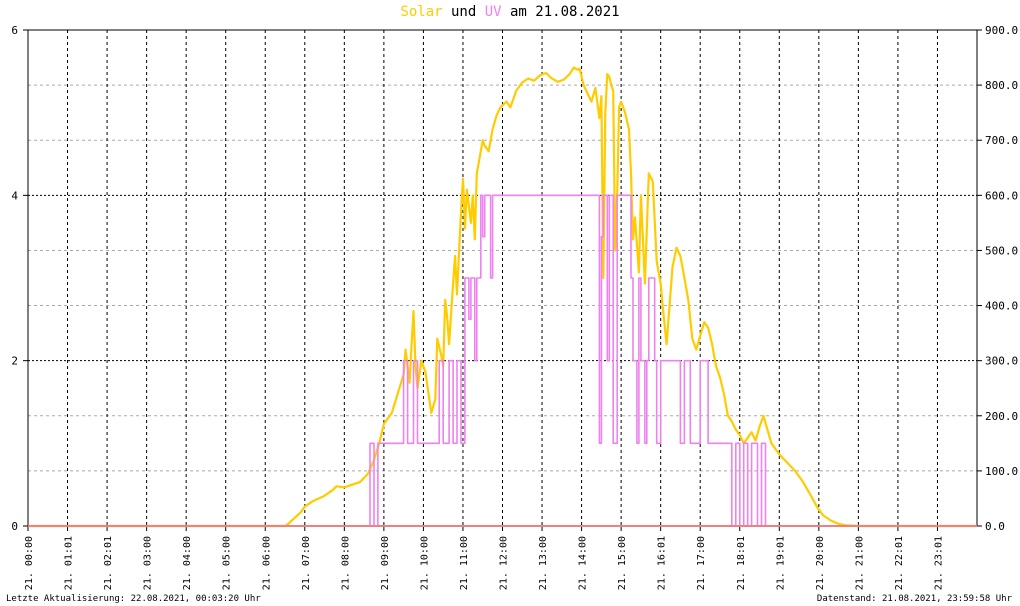 This screenshot has height=606, width=1020. Describe the element at coordinates (14, 361) in the screenshot. I see `left-axis-tick-label: 2` at that location.